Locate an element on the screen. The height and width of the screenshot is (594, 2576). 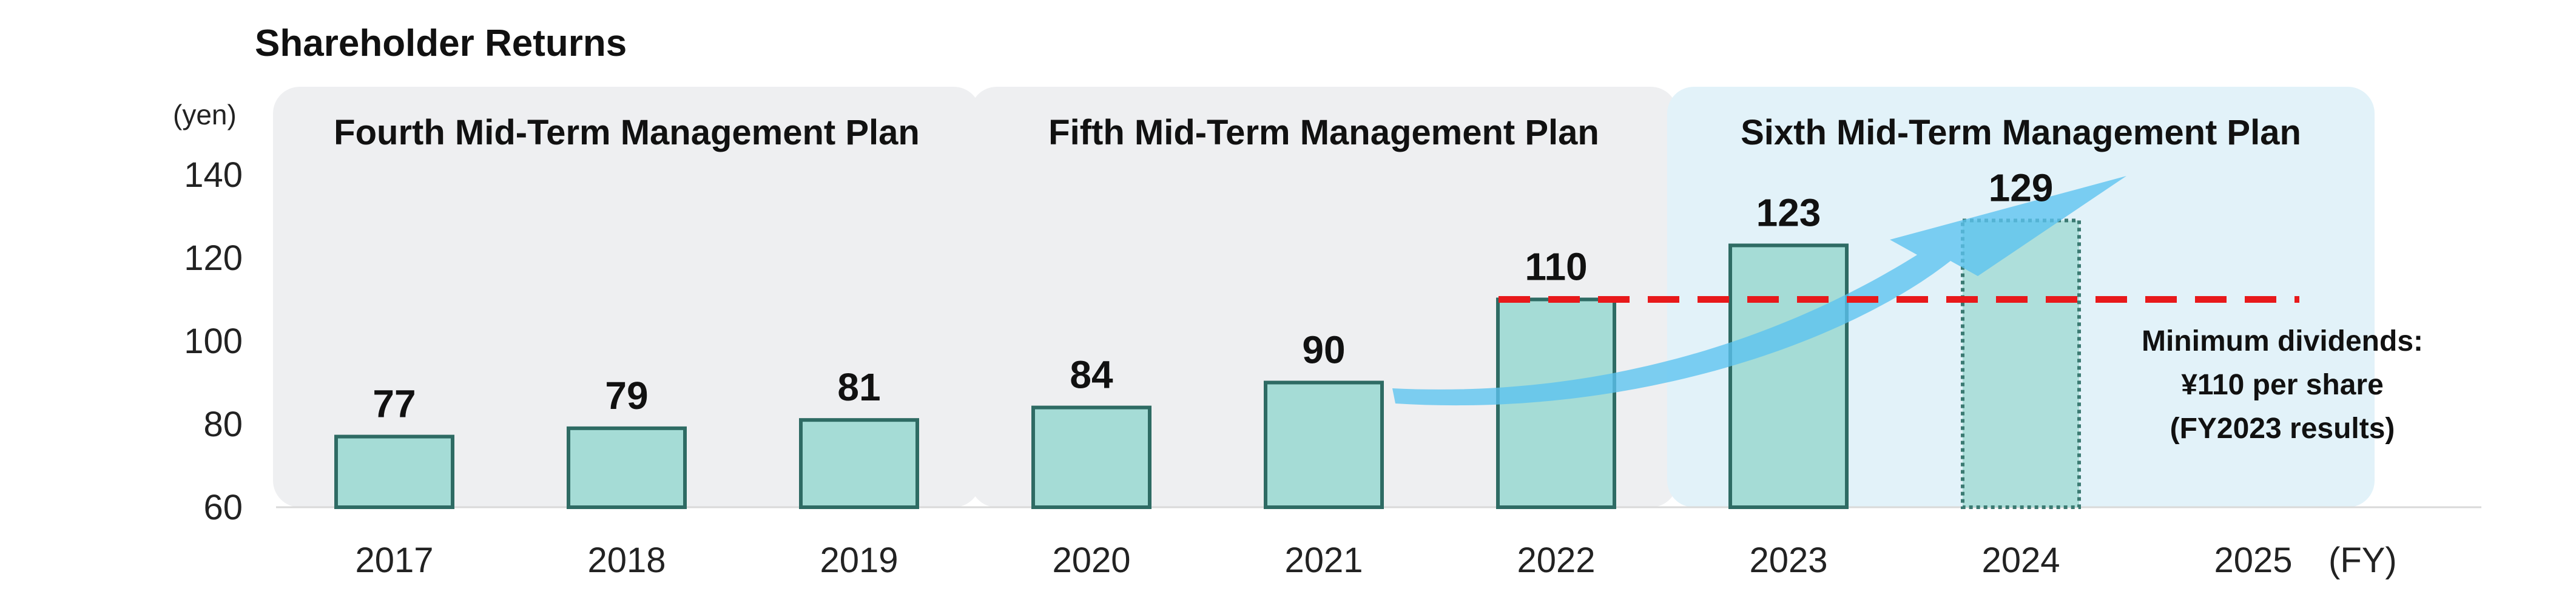
y-tick-label: 80 is located at coordinates (223, 425).